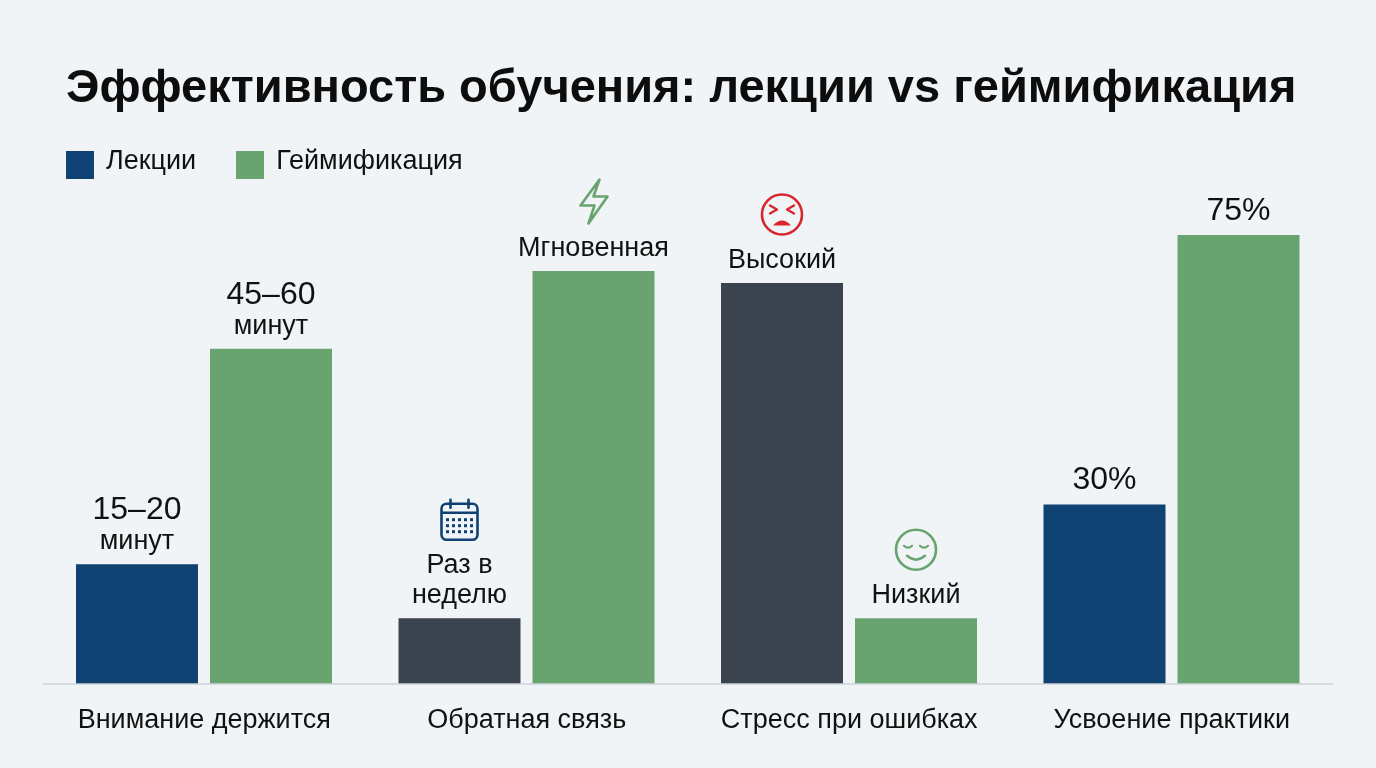  What do you see at coordinates (369, 160) in the screenshot?
I see `legend-label: Геймификация` at bounding box center [369, 160].